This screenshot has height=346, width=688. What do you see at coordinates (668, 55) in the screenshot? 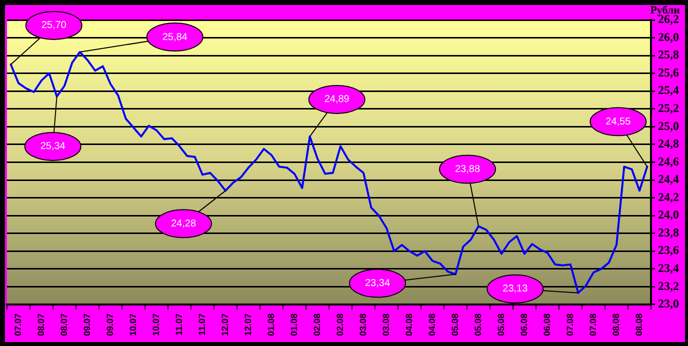
I see `y-tick-label: 25,8` at bounding box center [668, 55].